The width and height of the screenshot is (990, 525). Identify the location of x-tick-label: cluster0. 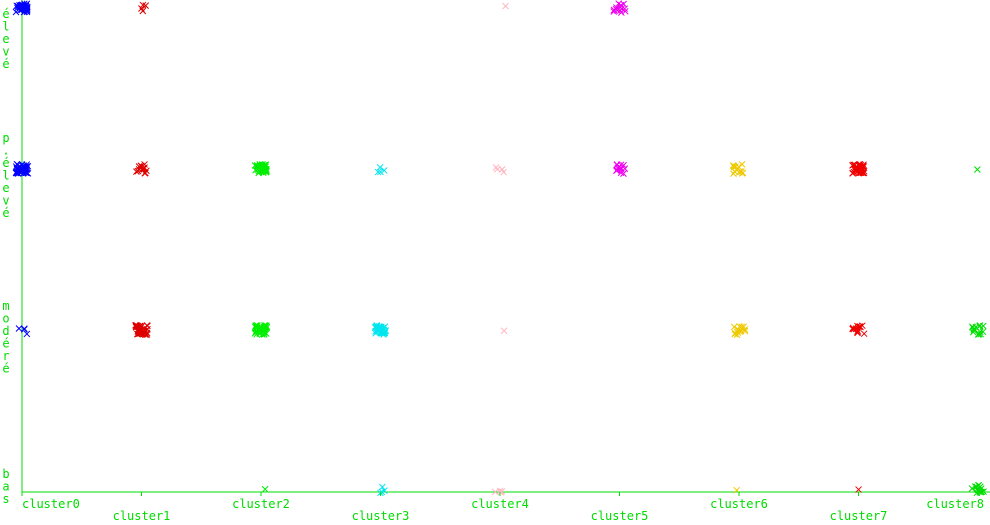
(51, 504).